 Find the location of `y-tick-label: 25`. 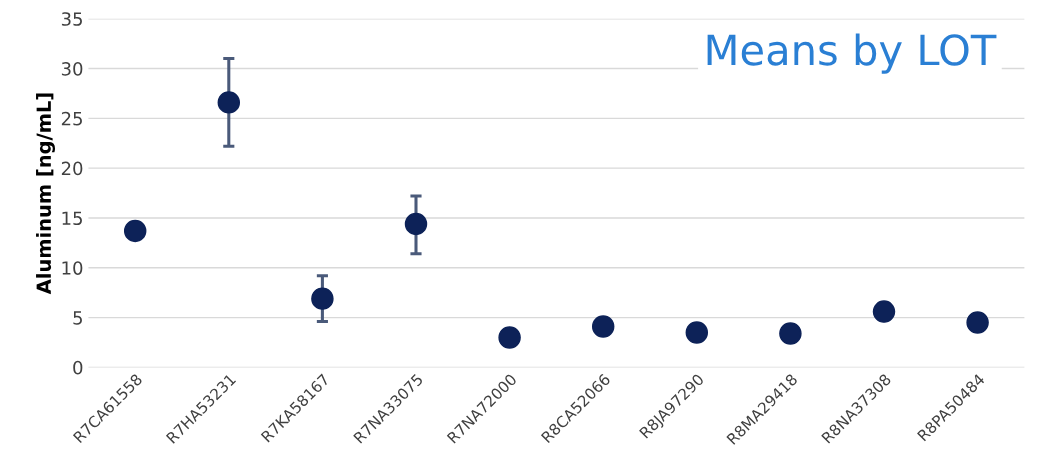

y-tick-label: 25 is located at coordinates (71, 118).